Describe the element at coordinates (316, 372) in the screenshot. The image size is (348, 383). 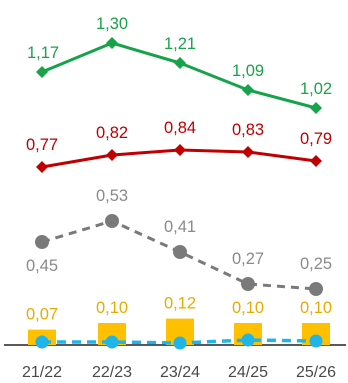
I see `x-tick-label: 25/26` at that location.